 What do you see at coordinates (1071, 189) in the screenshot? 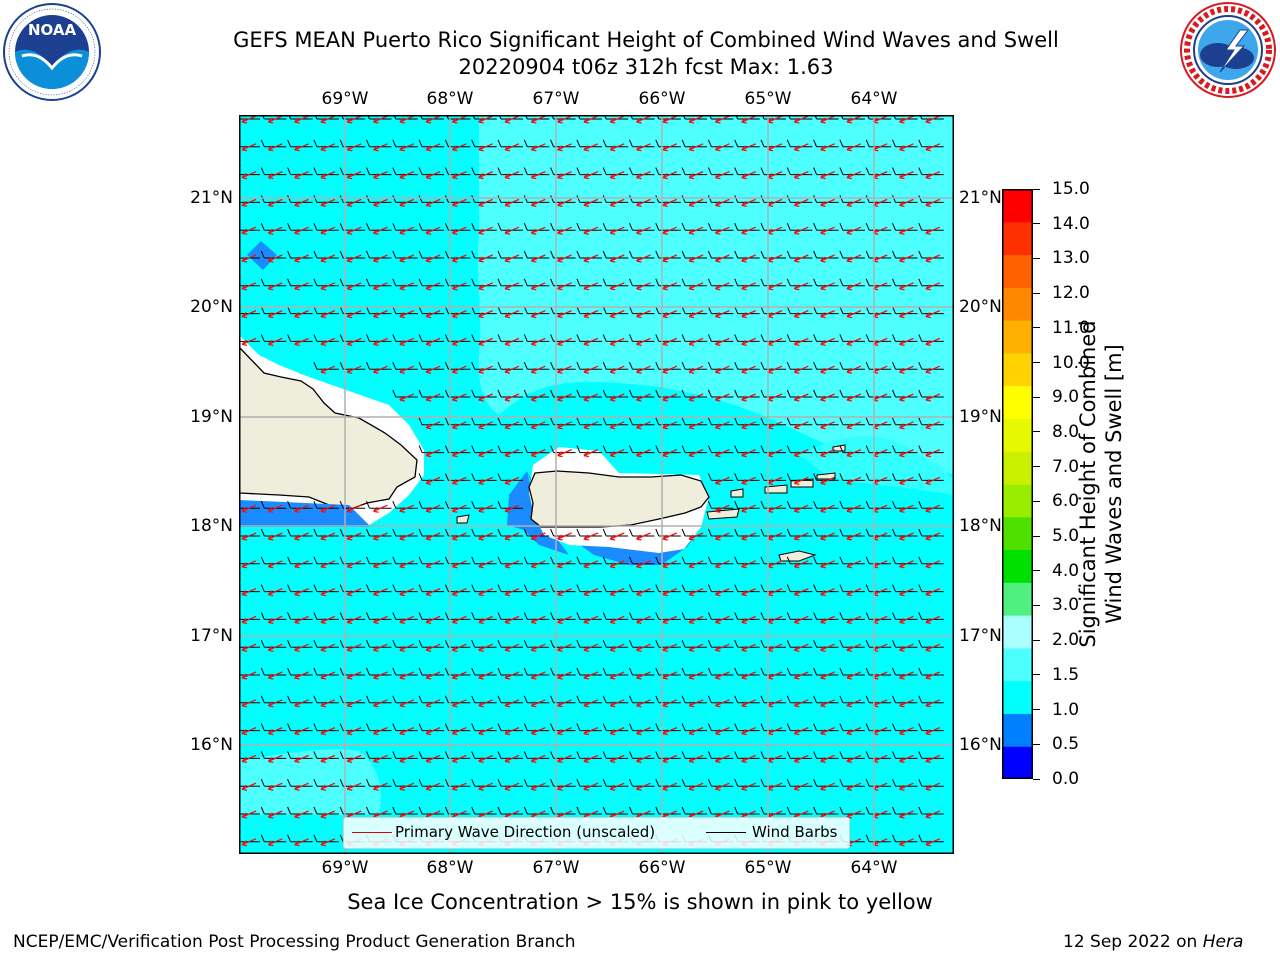
I see `colorbar-tick-label: 15.0` at bounding box center [1071, 189].